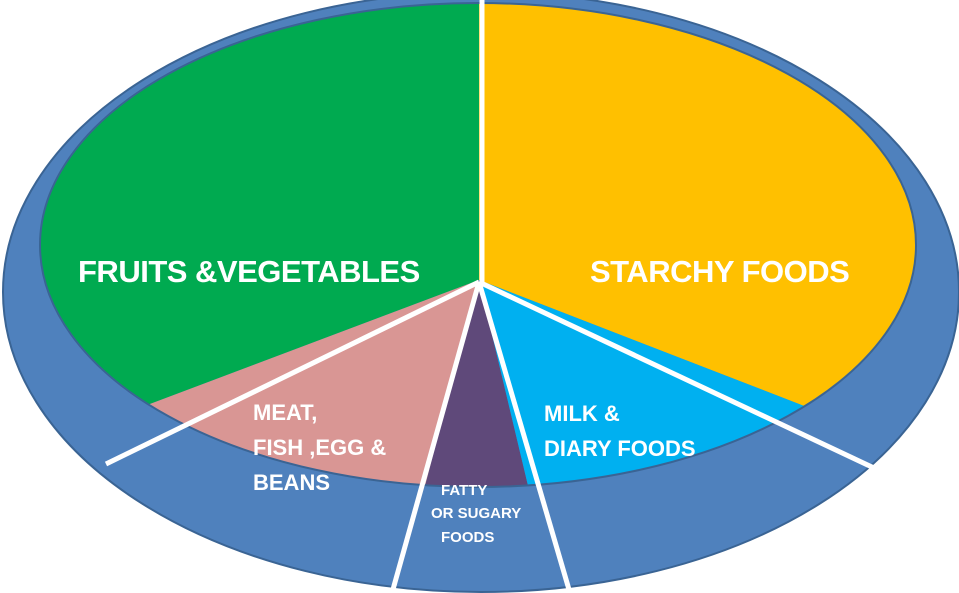  Describe the element at coordinates (435, 437) in the screenshot. I see `divider-lower-left` at that location.